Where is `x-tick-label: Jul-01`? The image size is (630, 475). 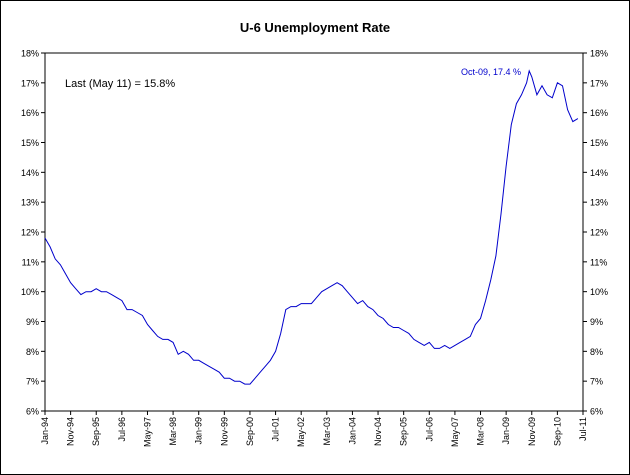 x-tick-label: Jul-01 is located at coordinates (276, 429).